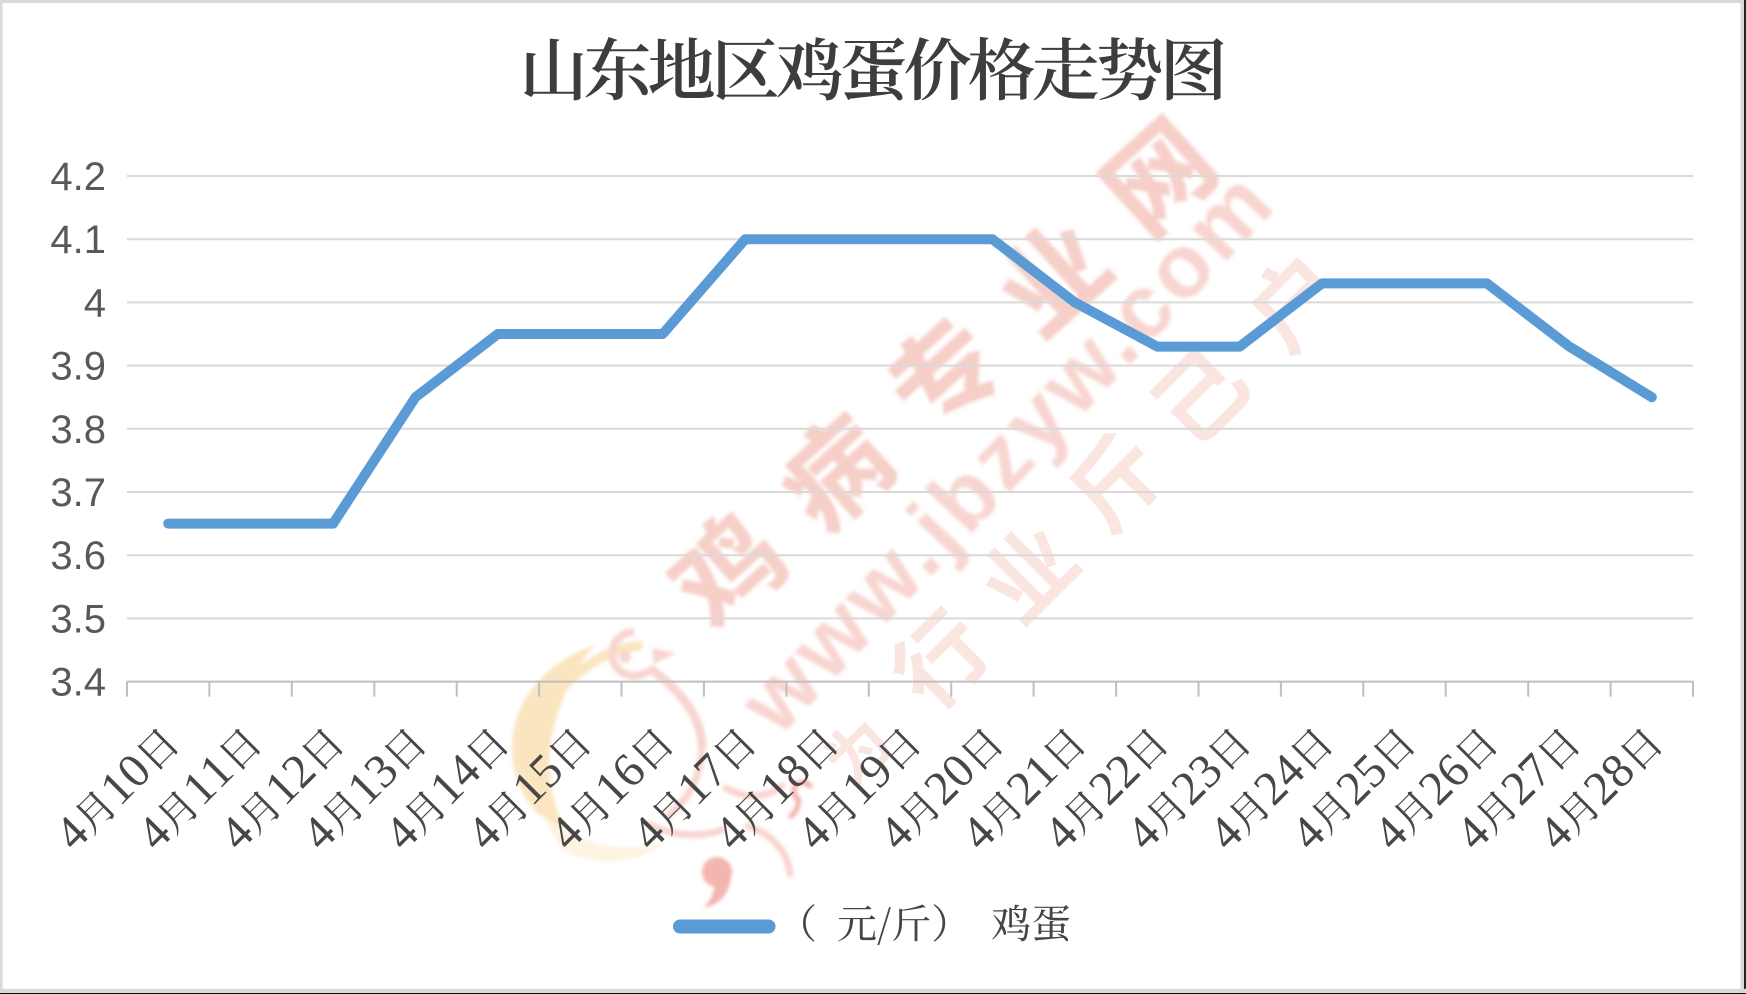 The image size is (1746, 994). I want to click on svg-text: 3.7, so click(78, 493).